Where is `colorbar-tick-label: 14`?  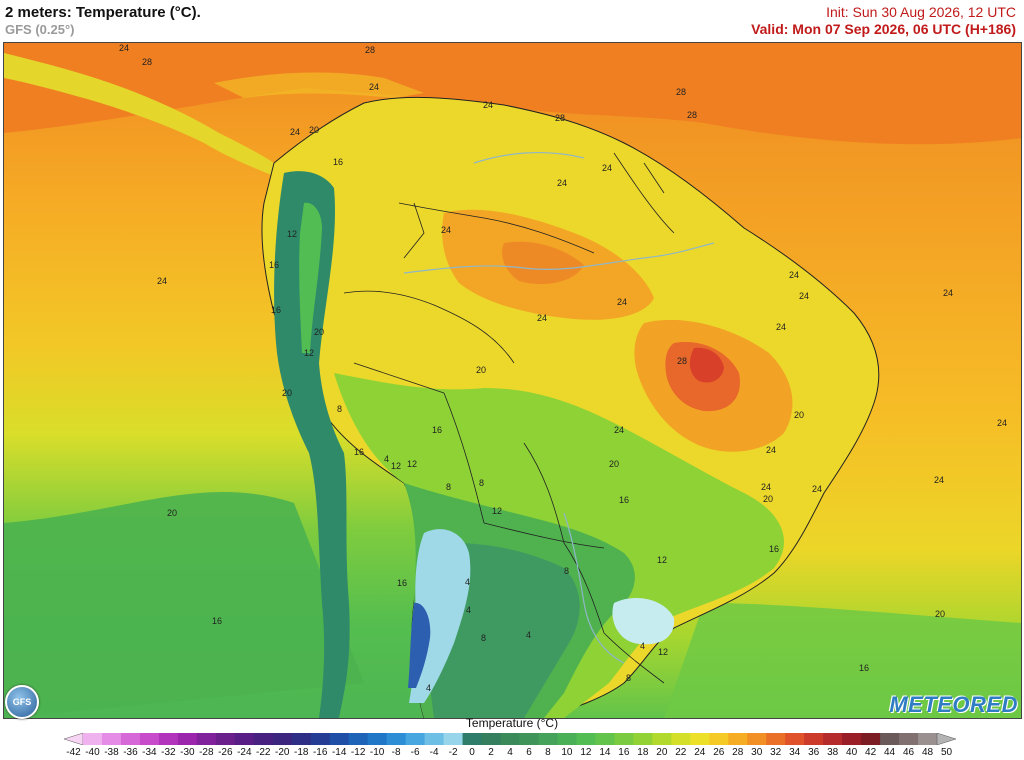
colorbar-tick-label: 14 is located at coordinates (605, 752).